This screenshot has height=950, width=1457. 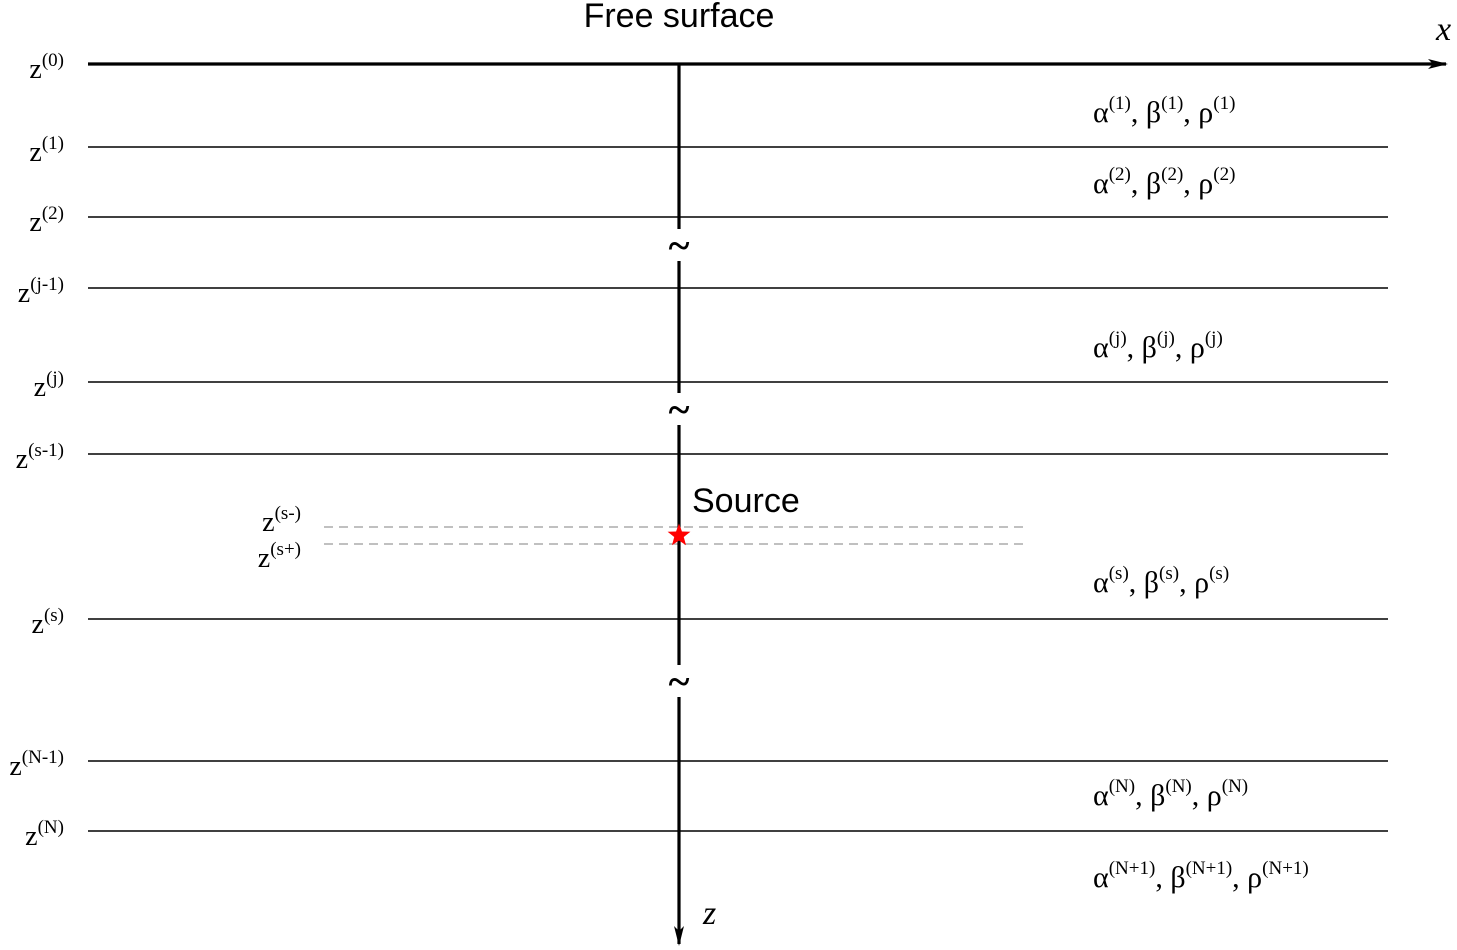 What do you see at coordinates (1161, 581) in the screenshot?
I see `layer-params-label: α(s), β(s), ρ(s)` at bounding box center [1161, 581].